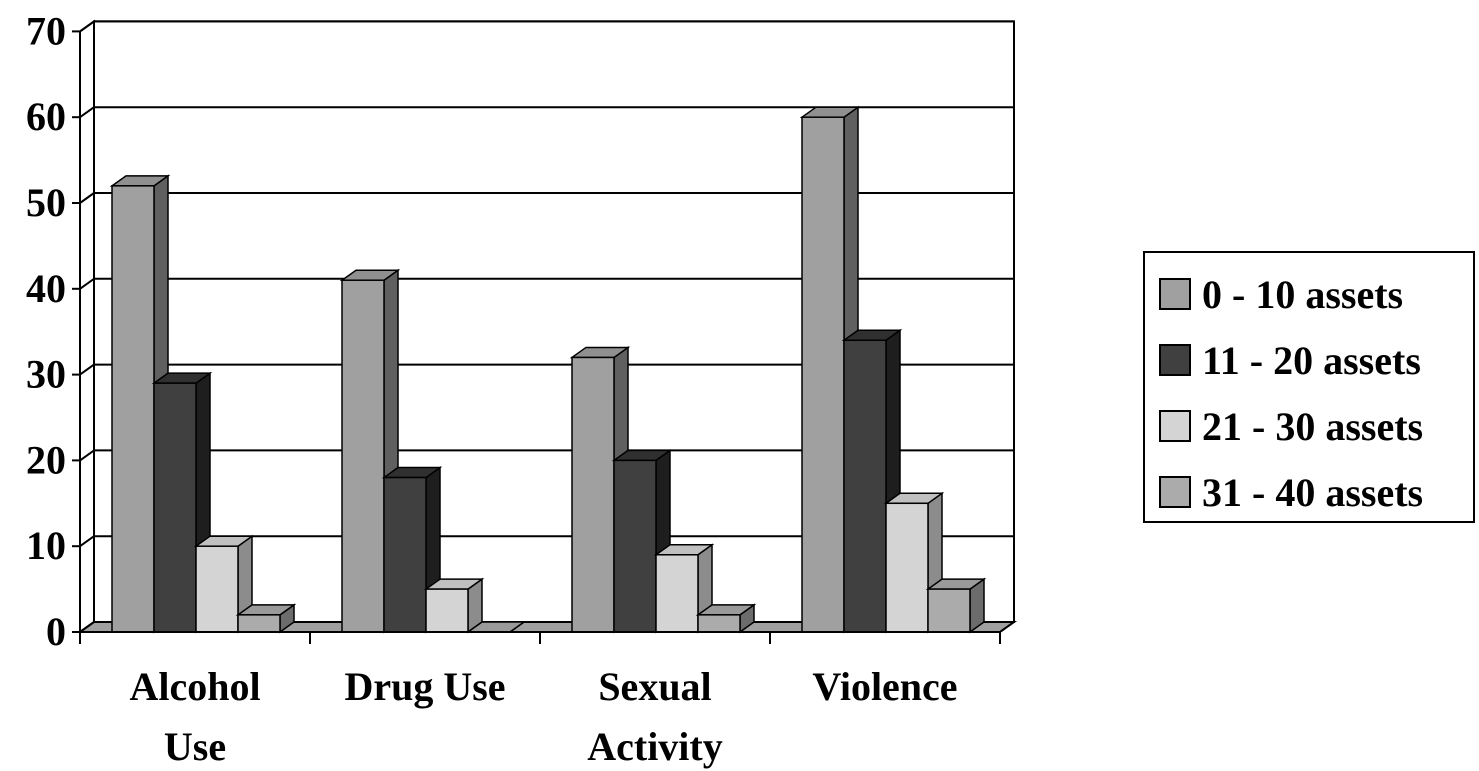 The height and width of the screenshot is (771, 1479). I want to click on category-label: Violence, so click(884, 686).